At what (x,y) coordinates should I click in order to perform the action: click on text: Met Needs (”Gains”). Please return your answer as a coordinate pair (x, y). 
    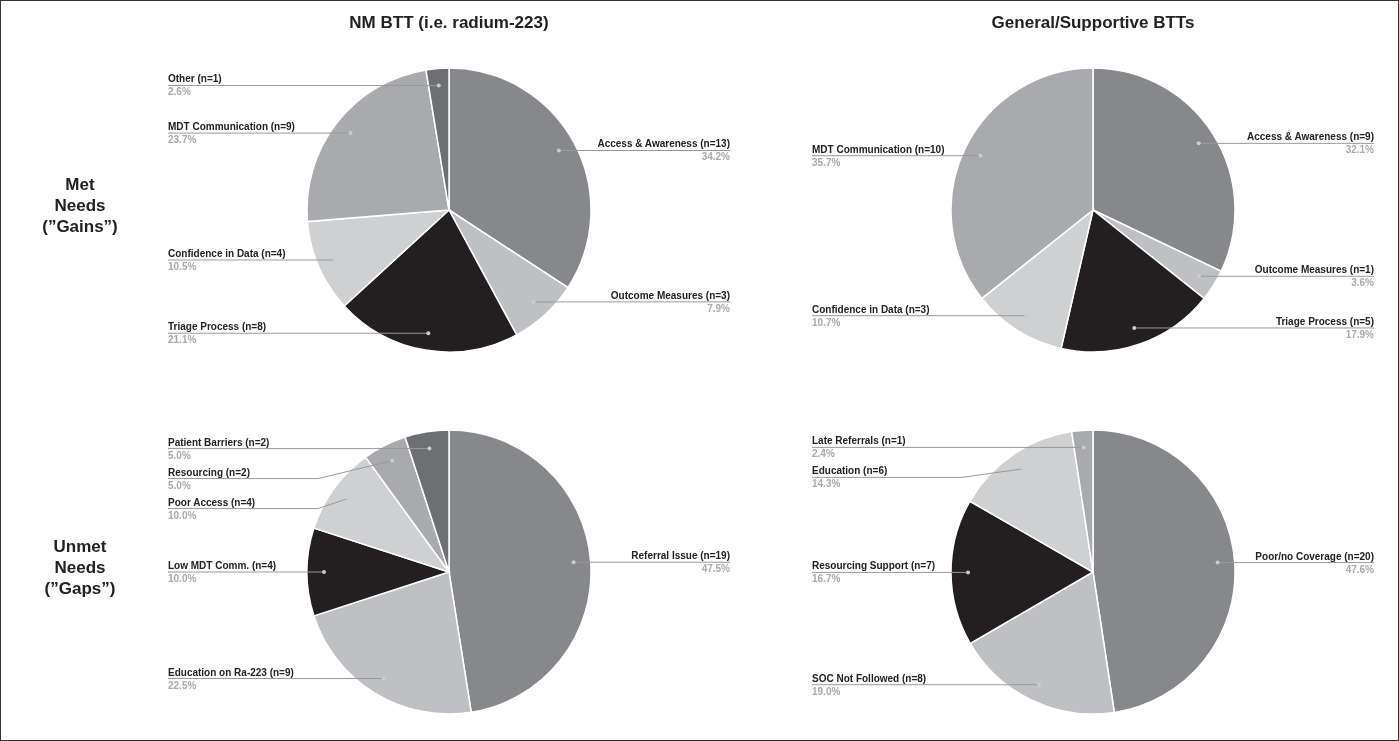
    Looking at the image, I should click on (80, 205).